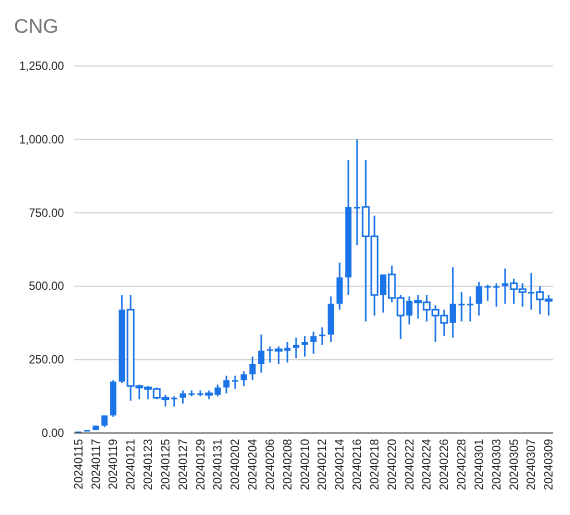  What do you see at coordinates (393, 464) in the screenshot?
I see `x-tick-label: 20240220` at bounding box center [393, 464].